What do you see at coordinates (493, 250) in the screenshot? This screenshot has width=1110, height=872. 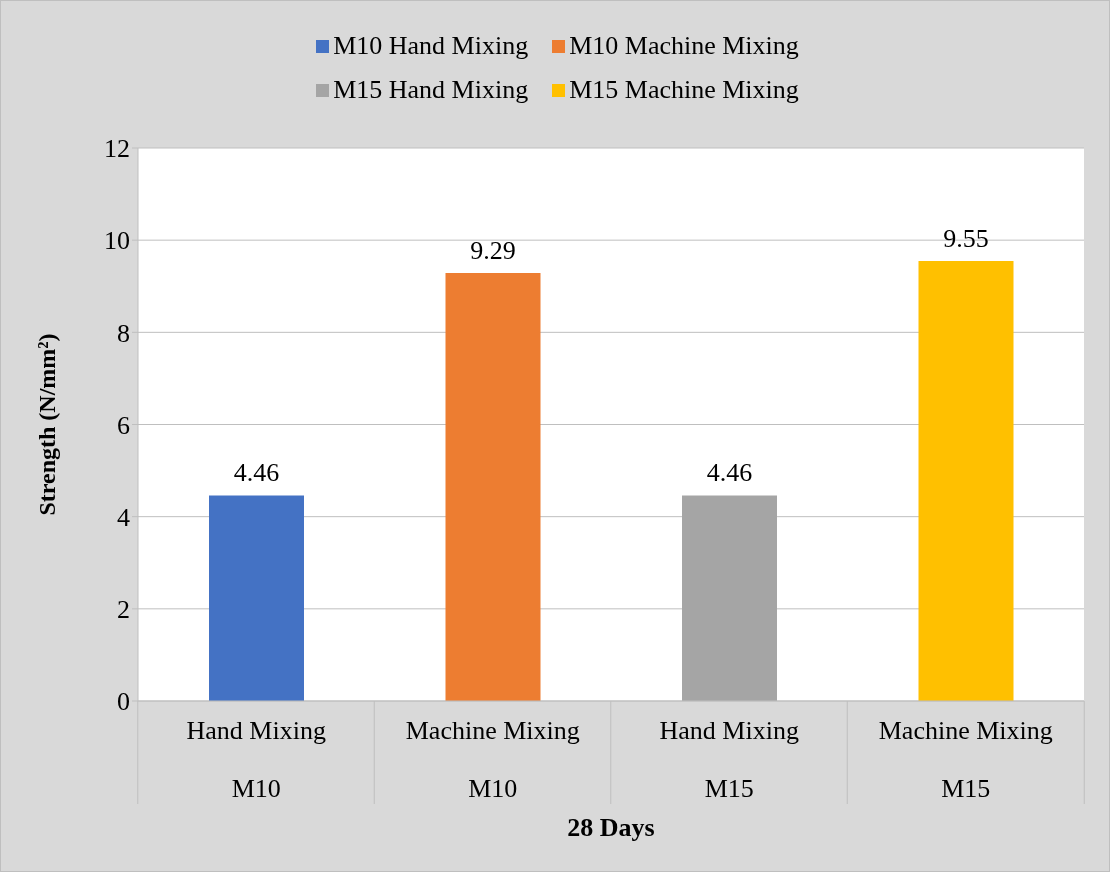 I see `data-label: 9.29` at bounding box center [493, 250].